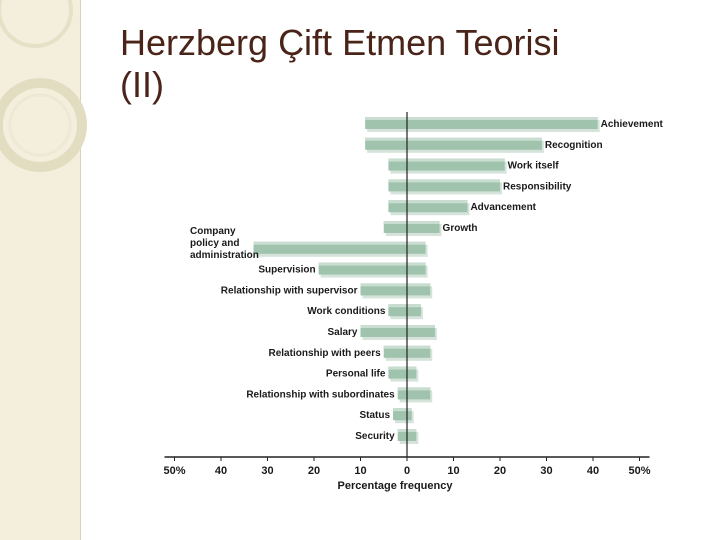  Describe the element at coordinates (142, 84) in the screenshot. I see `slide-title-line-2: (II)` at that location.